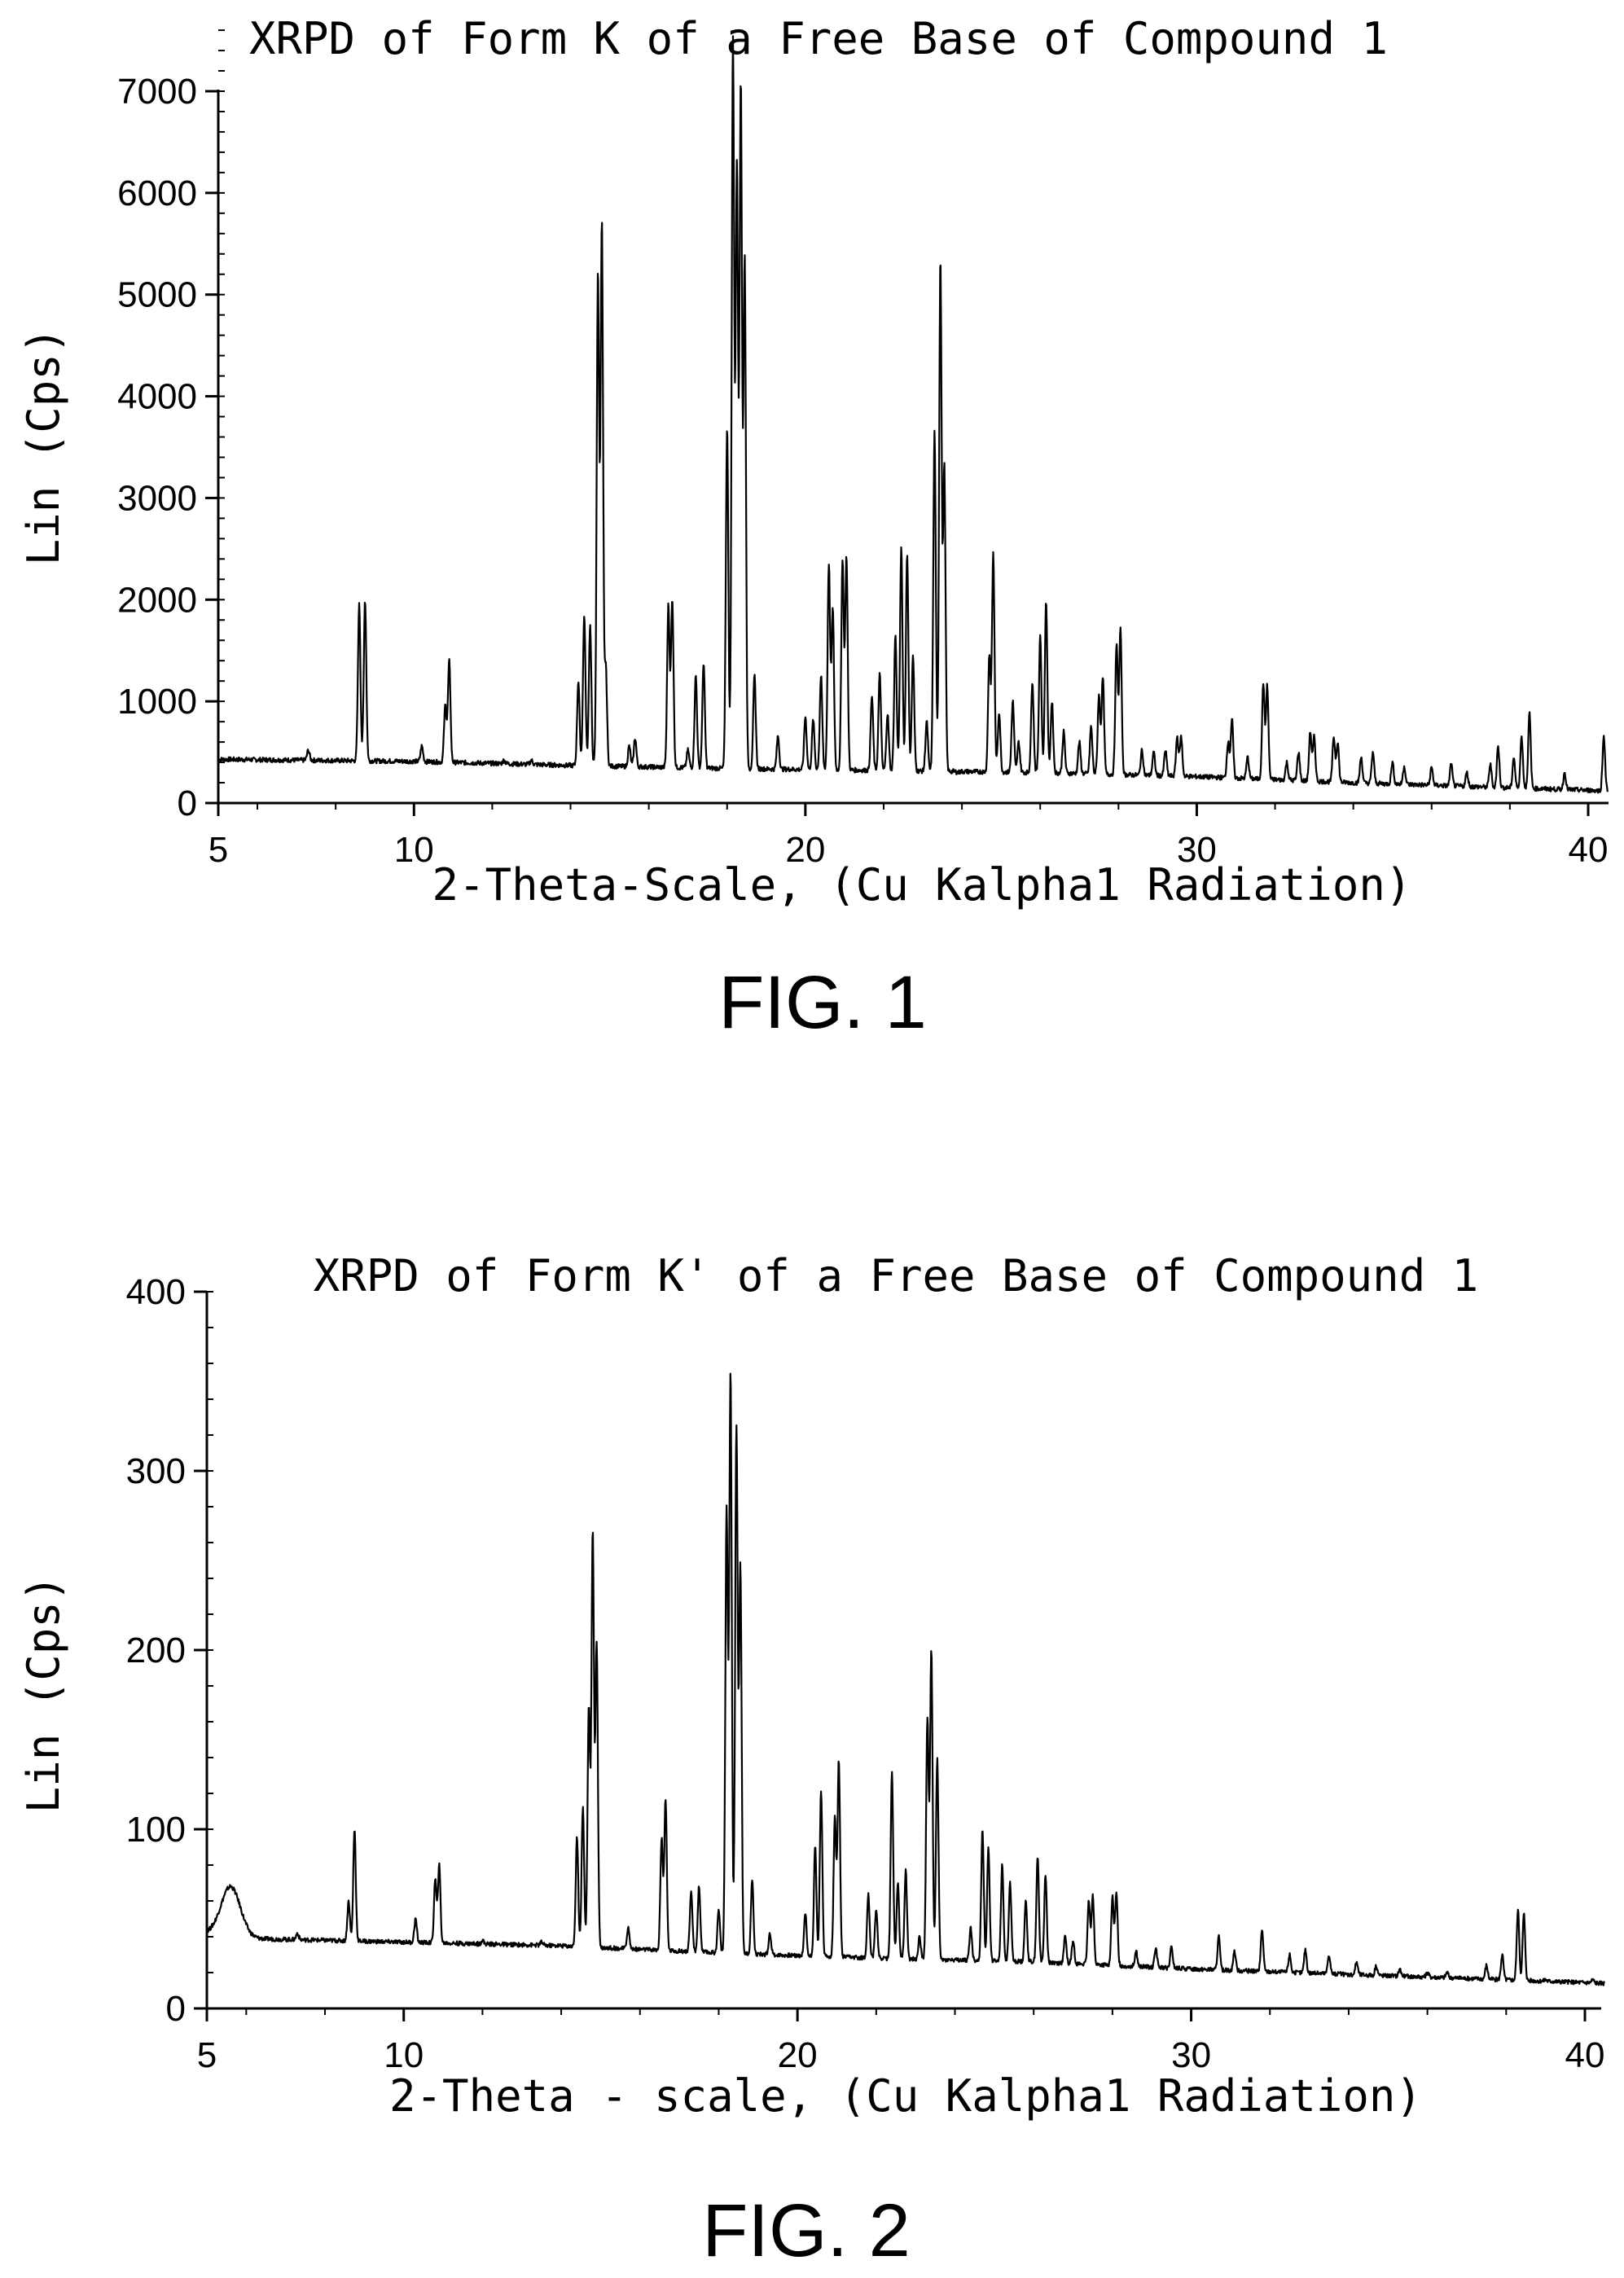  Describe the element at coordinates (922, 885) in the screenshot. I see `x-axis-label: 2-Theta-Scale, (Cu Kalpha1 Radiation)` at that location.